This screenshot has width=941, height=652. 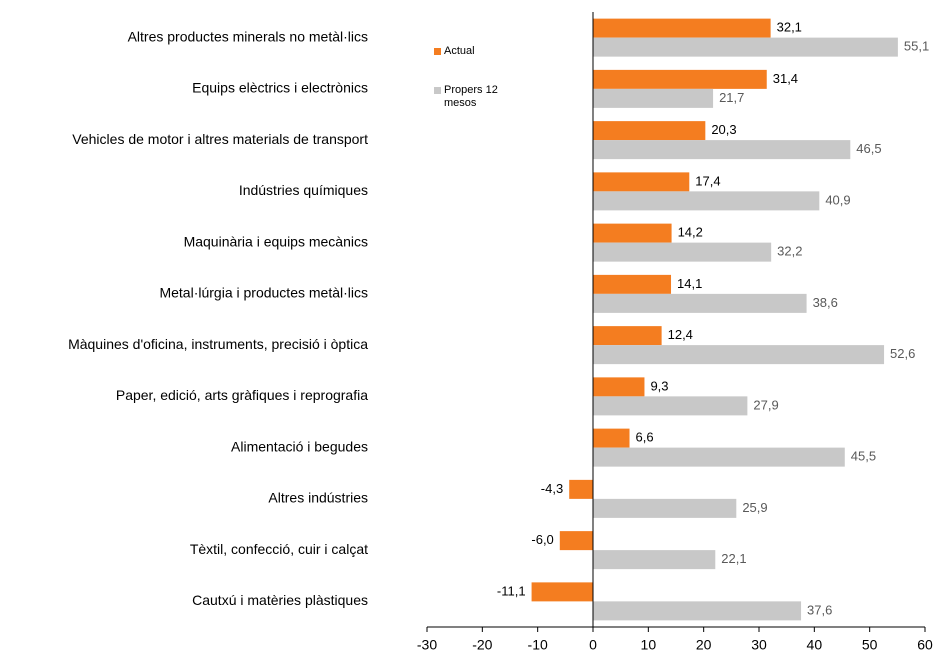 I want to click on value-label: 37,6, so click(x=819, y=609).